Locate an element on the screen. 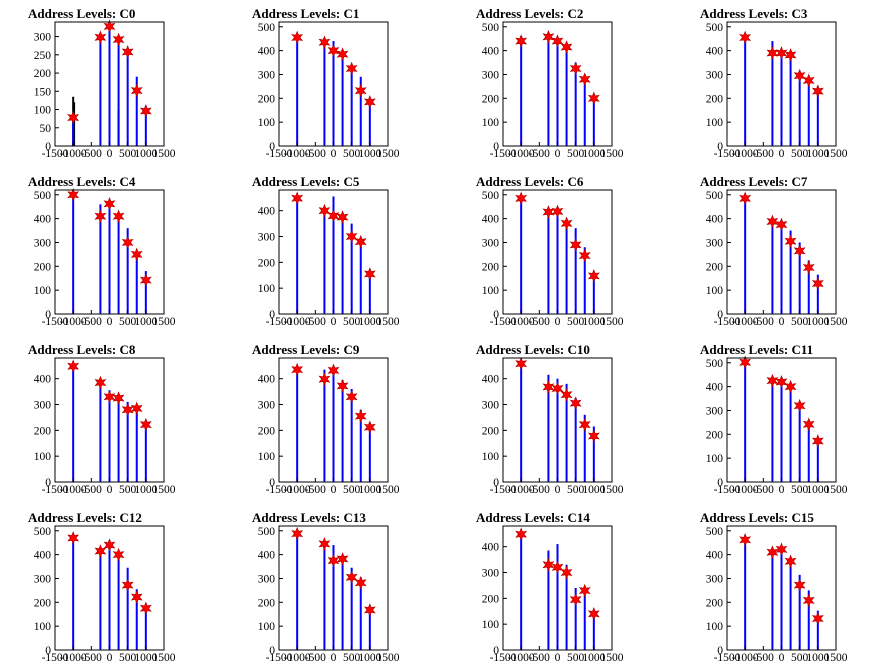 Image resolution: width=896 pixels, height=672 pixels. chart-title: Address Levels: C13 is located at coordinates (309, 517).